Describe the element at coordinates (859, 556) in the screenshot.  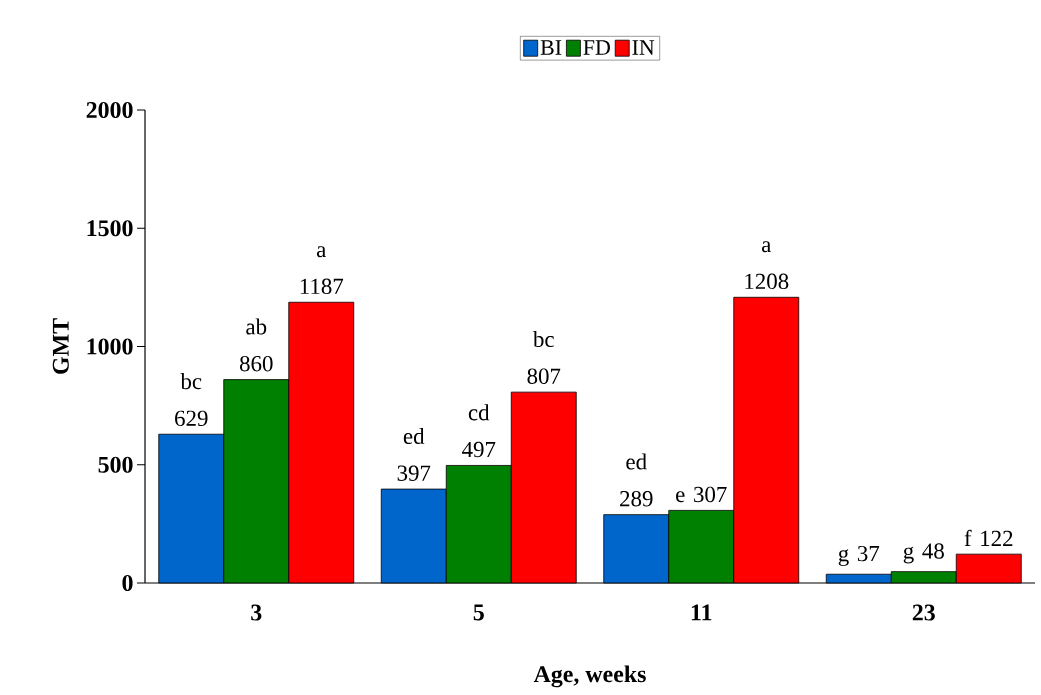
I see `data-label: g 37` at that location.